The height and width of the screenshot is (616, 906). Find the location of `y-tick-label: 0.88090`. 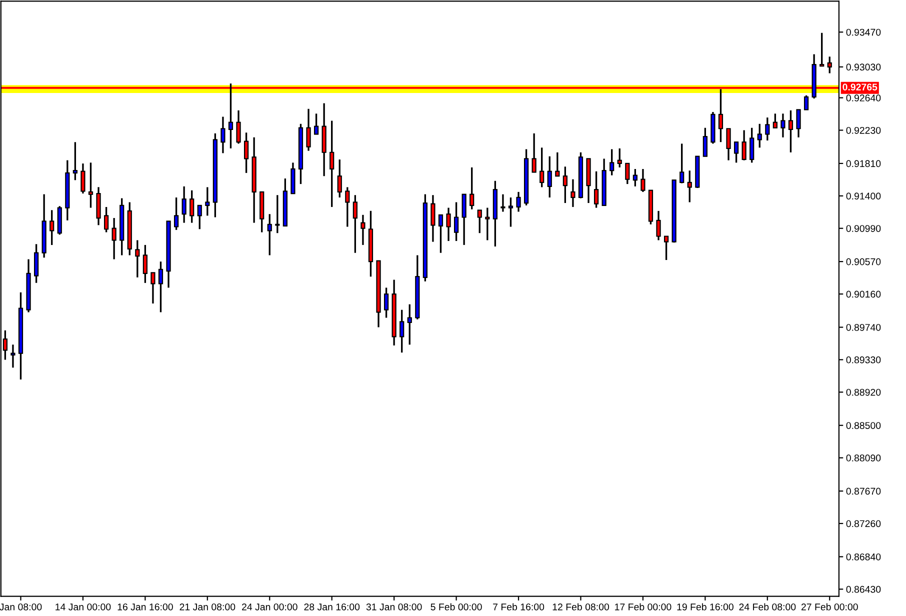

y-tick-label: 0.88090 is located at coordinates (863, 458).